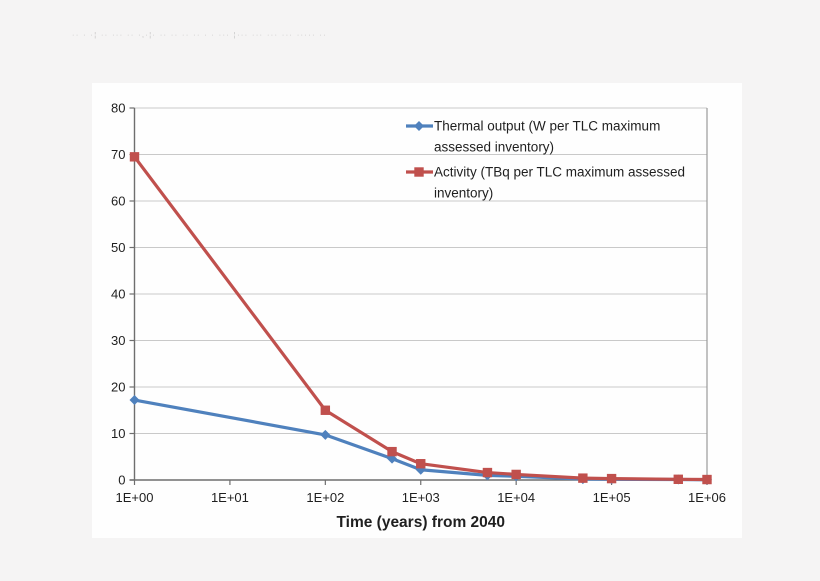  What do you see at coordinates (135, 497) in the screenshot?
I see `x-tick-label: 1E+00` at bounding box center [135, 497].